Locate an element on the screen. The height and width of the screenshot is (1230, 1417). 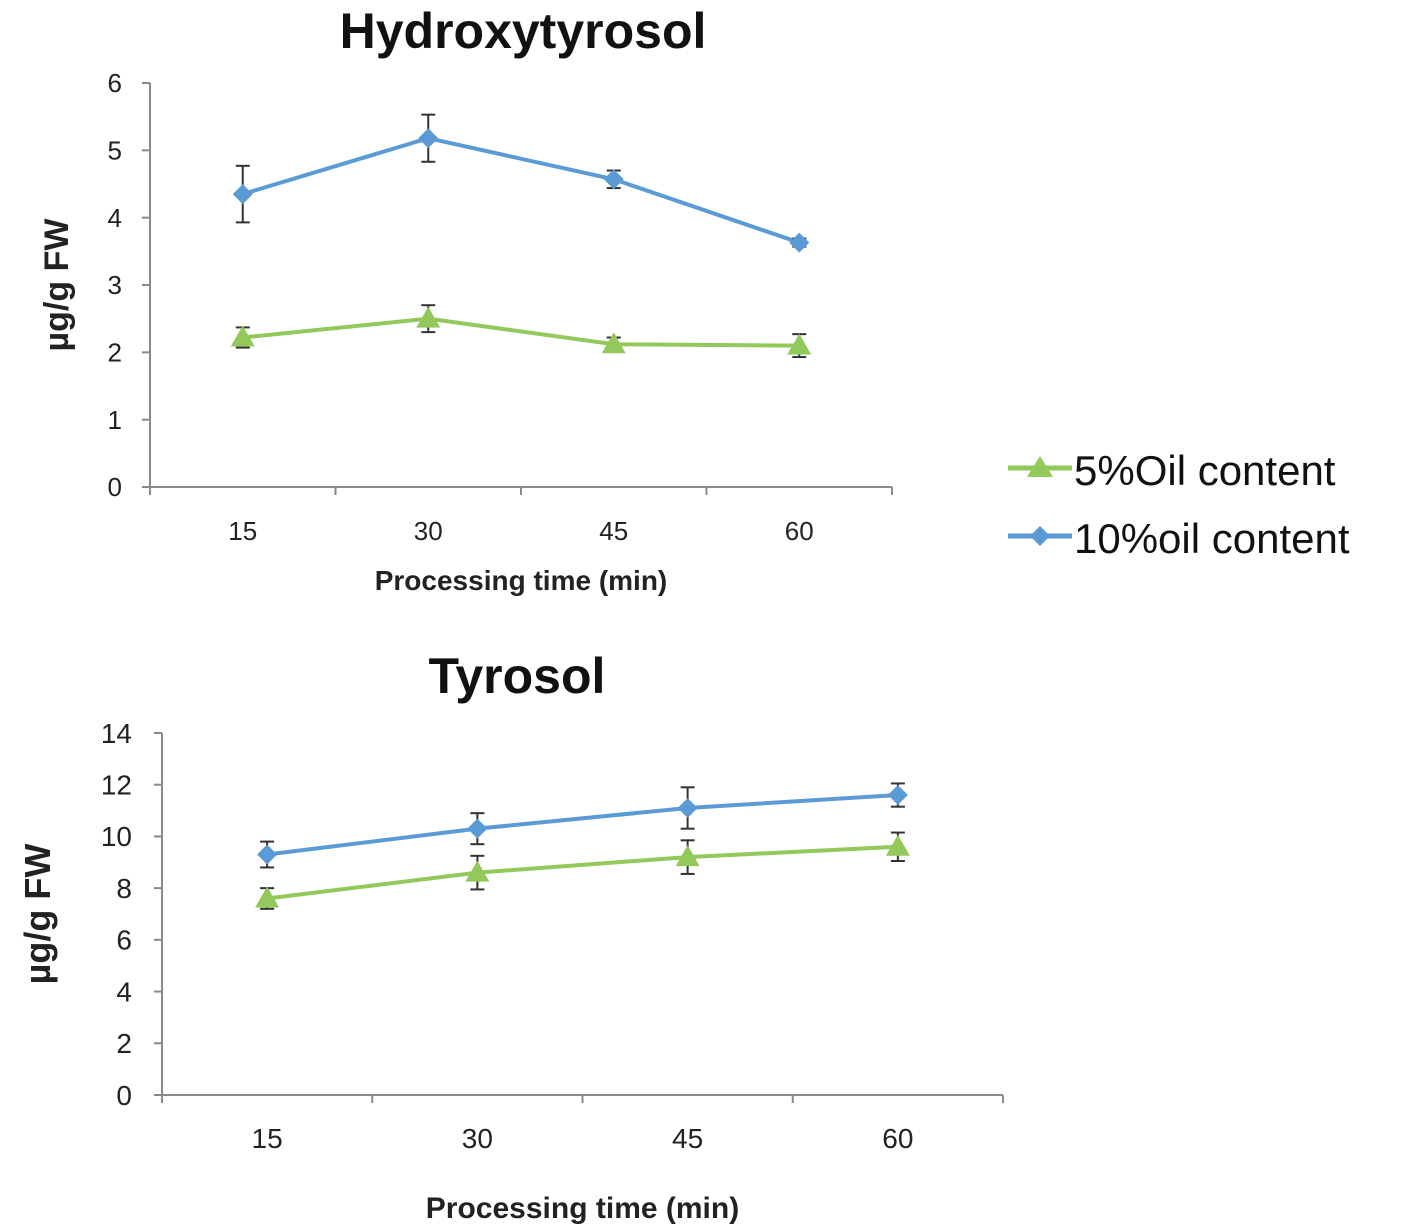
chart-title: Hydroxytyrosol is located at coordinates (523, 31).